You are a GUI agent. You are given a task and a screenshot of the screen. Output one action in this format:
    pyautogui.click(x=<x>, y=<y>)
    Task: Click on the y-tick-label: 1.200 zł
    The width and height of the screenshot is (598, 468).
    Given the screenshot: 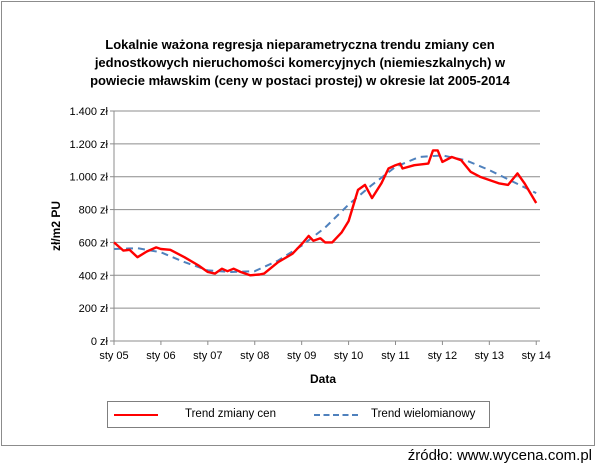 What is the action you would take?
    pyautogui.click(x=88, y=145)
    